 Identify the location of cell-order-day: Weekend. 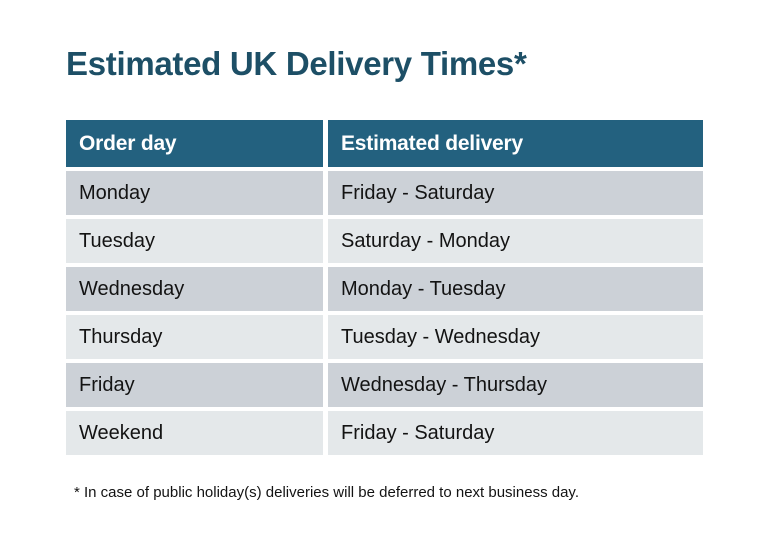
(194, 433).